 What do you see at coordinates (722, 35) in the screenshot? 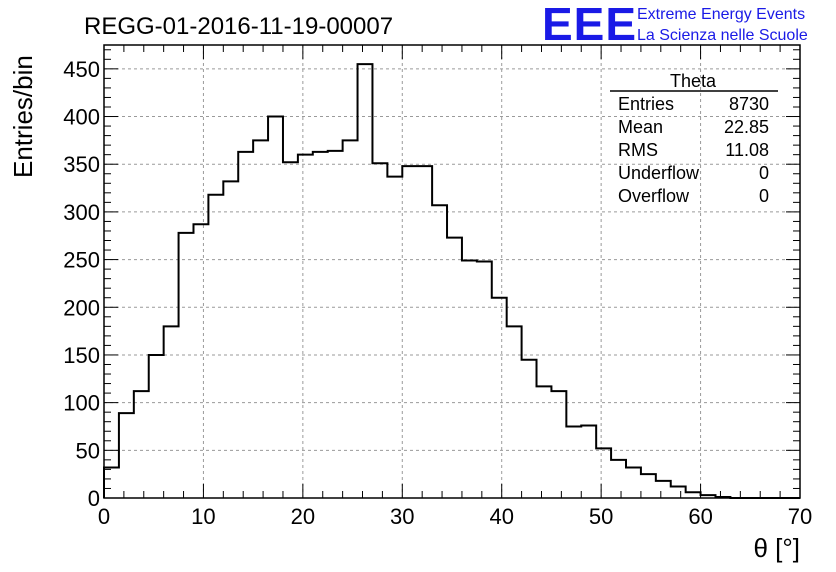
I see `eee-logo-line2: La Scienza nelle Scuole` at bounding box center [722, 35].